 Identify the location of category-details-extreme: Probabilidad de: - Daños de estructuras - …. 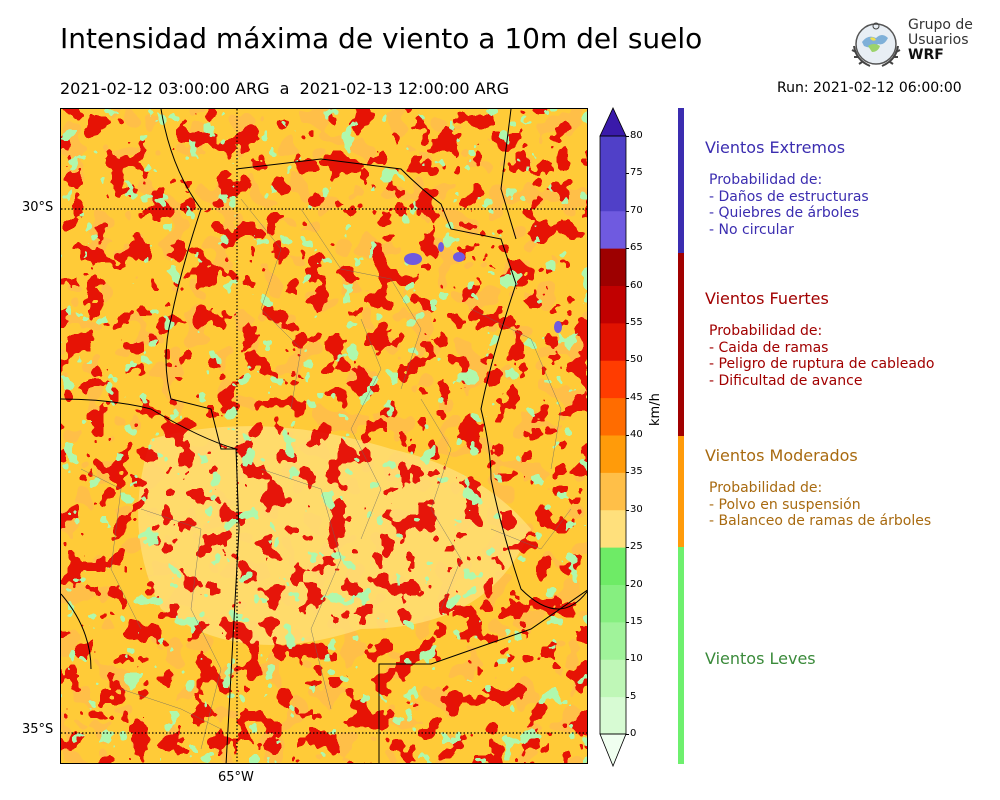
(789, 205).